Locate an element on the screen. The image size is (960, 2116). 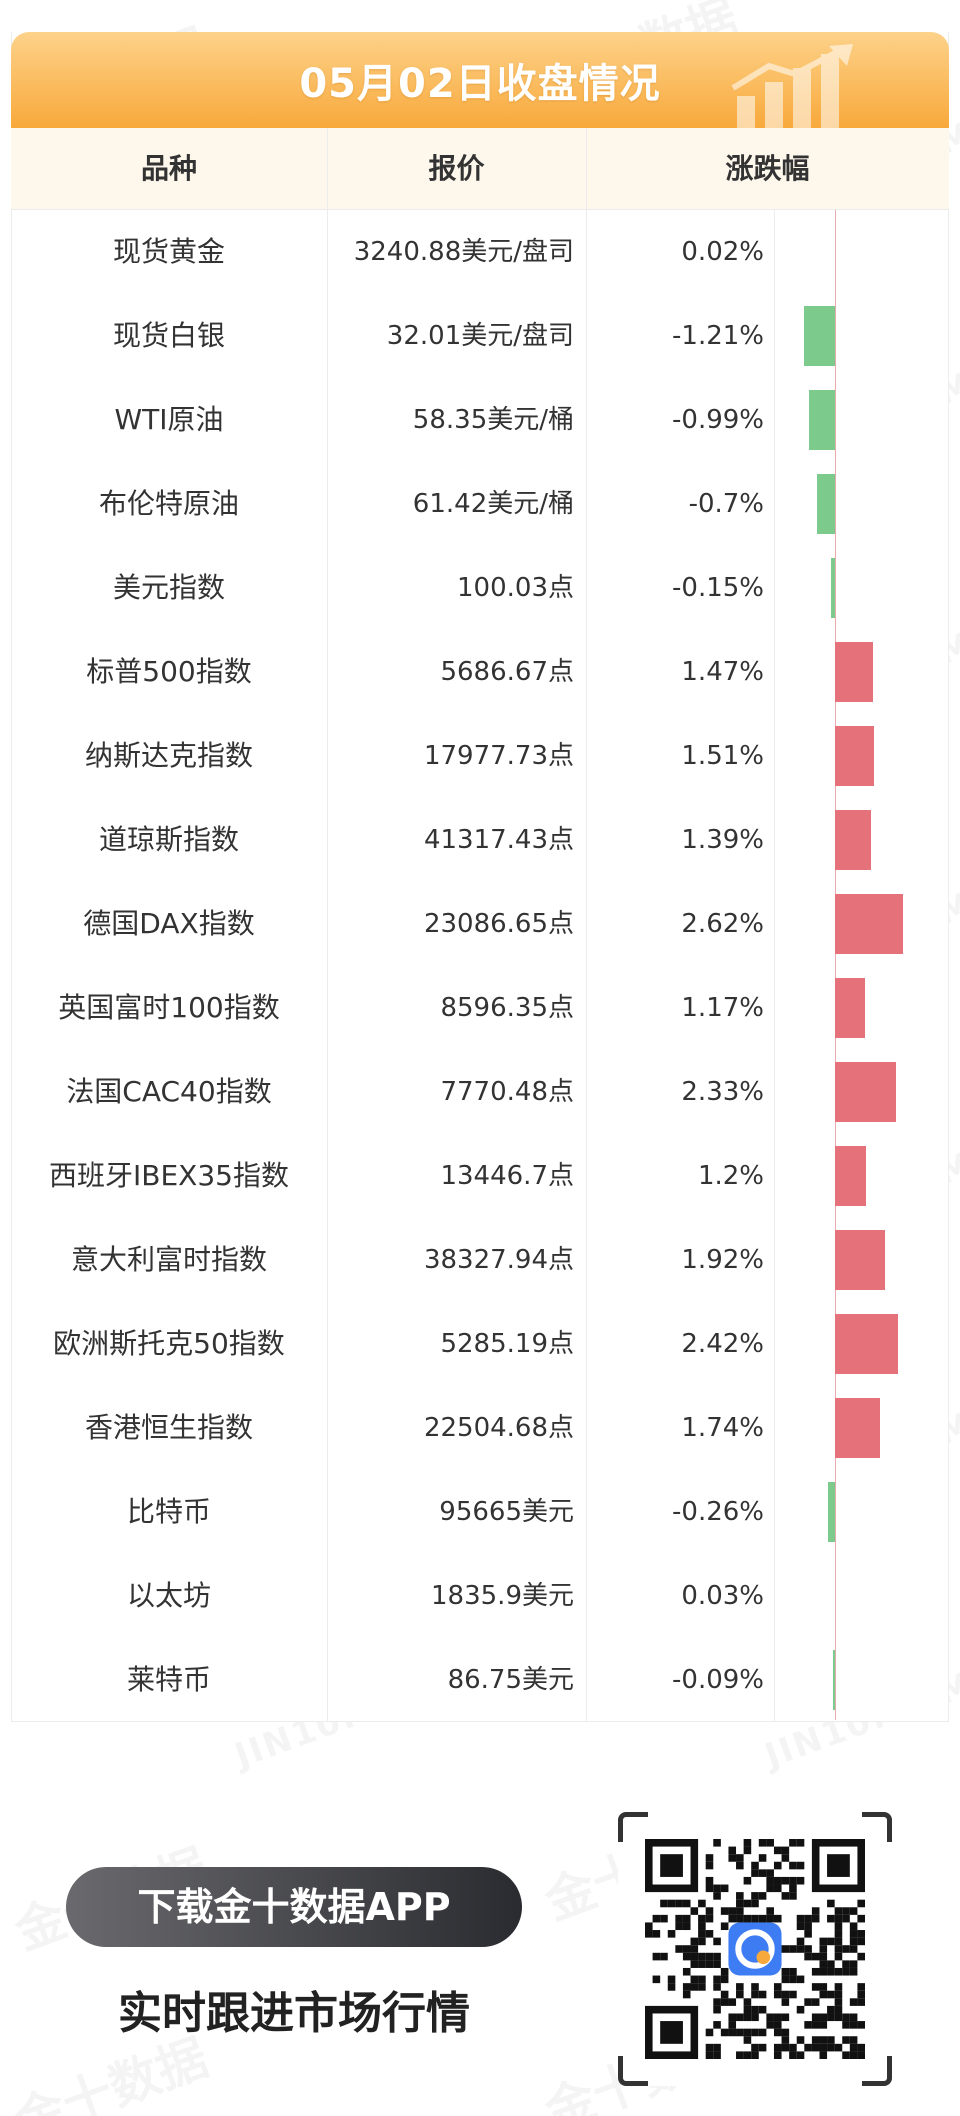
table-row: 香港恒生指数 22504.68点 1.74% is located at coordinates (480, 1428).